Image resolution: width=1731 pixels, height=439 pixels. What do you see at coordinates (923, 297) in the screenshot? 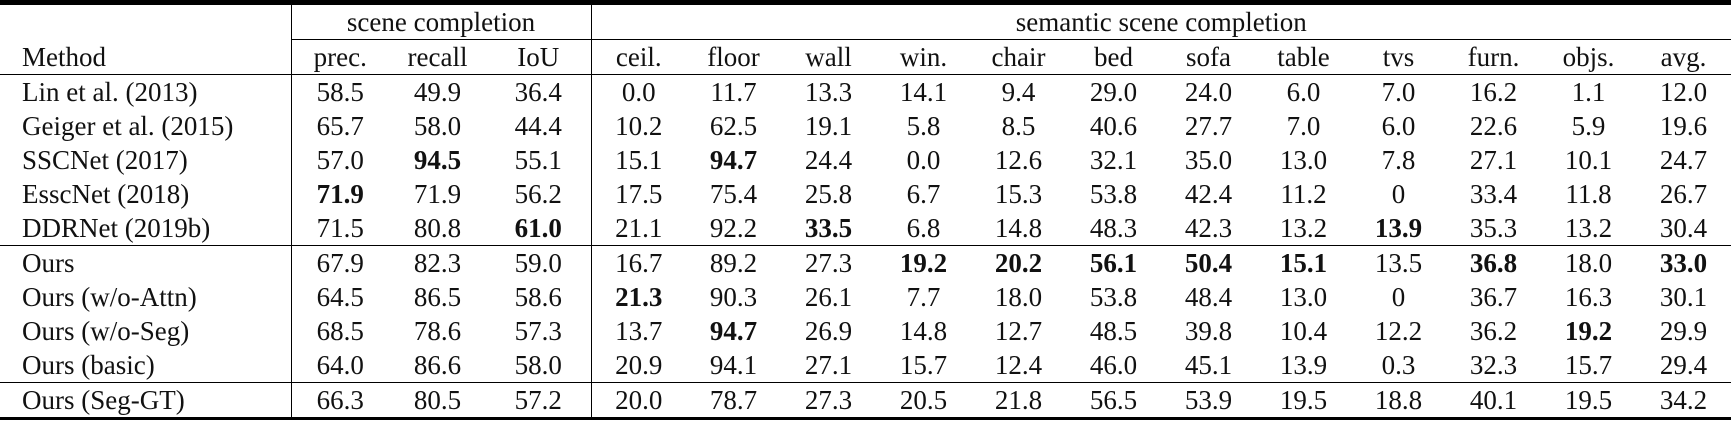
I see `value-cell: 7.7` at bounding box center [923, 297].